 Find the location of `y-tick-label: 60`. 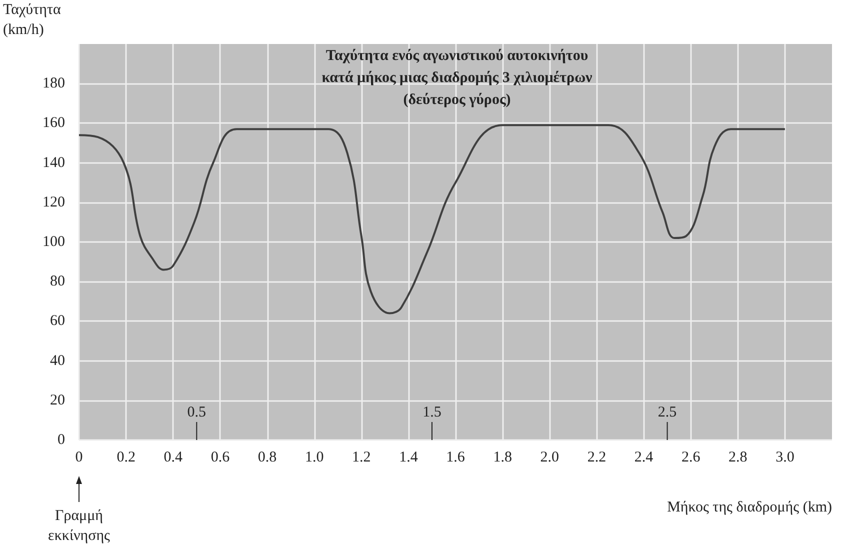

y-tick-label: 60 is located at coordinates (57, 321).